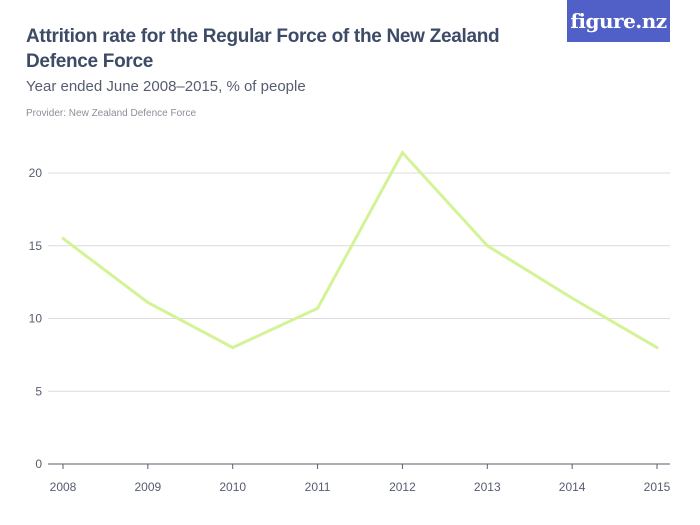  I want to click on y-tick-label: 0, so click(38, 464).